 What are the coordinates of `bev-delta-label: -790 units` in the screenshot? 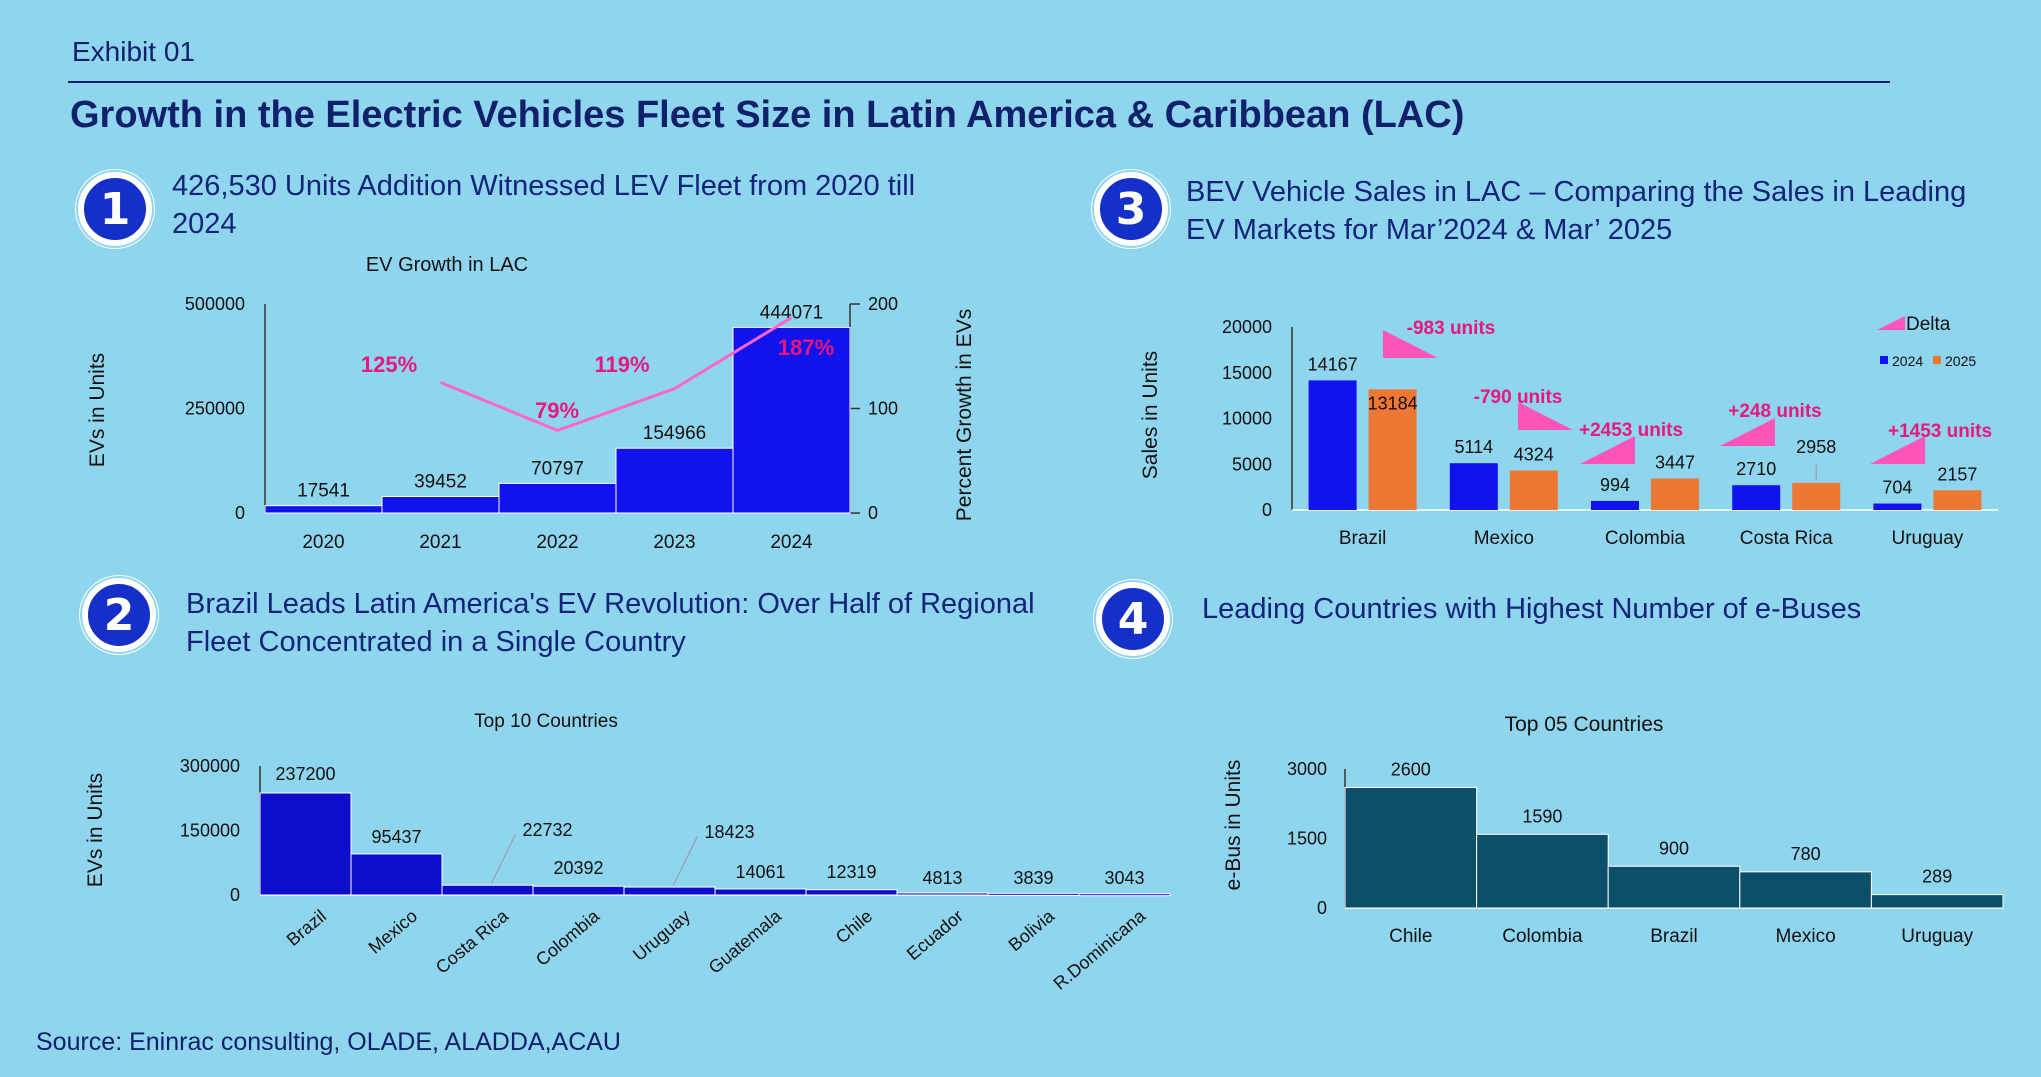 It's located at (1518, 397).